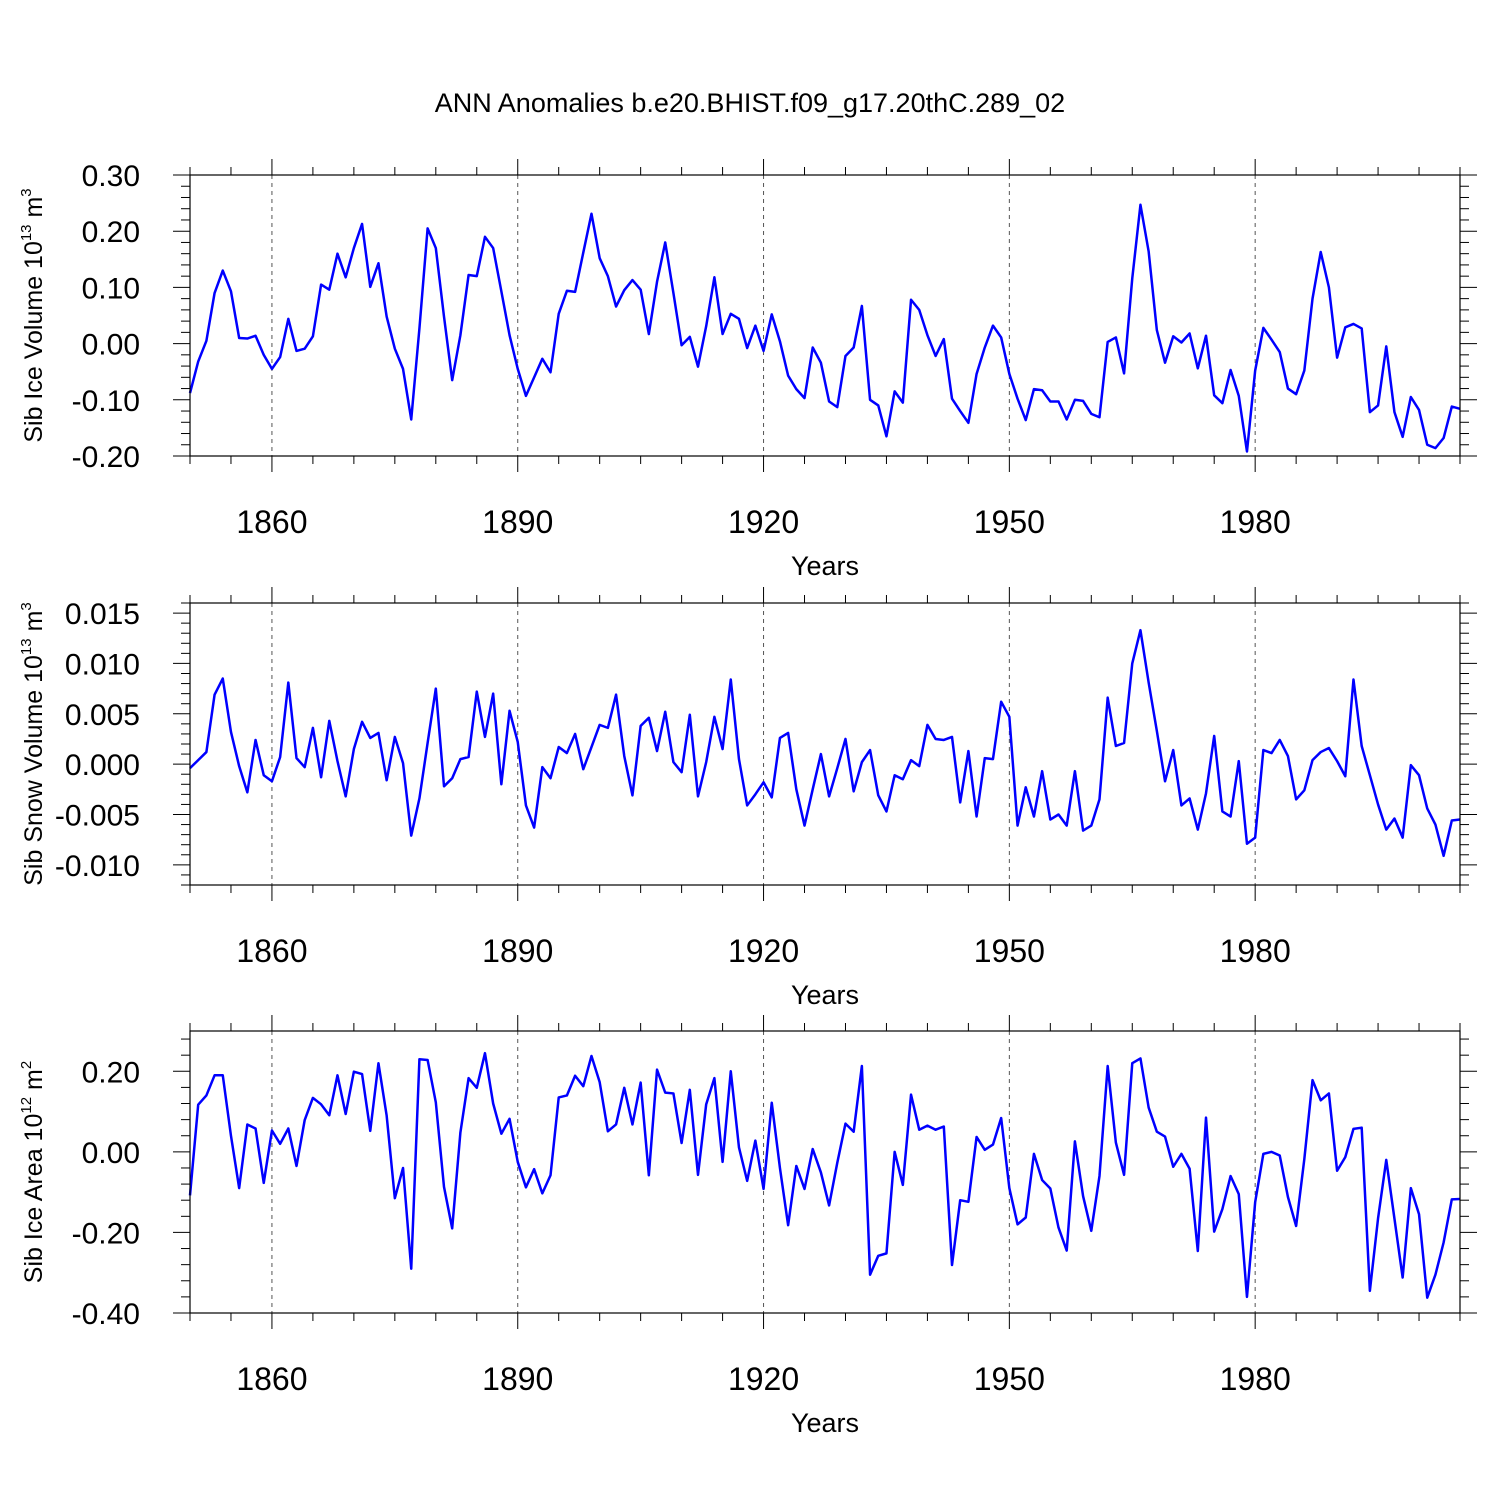  I want to click on y-tick-label: 0.005, so click(102, 715).